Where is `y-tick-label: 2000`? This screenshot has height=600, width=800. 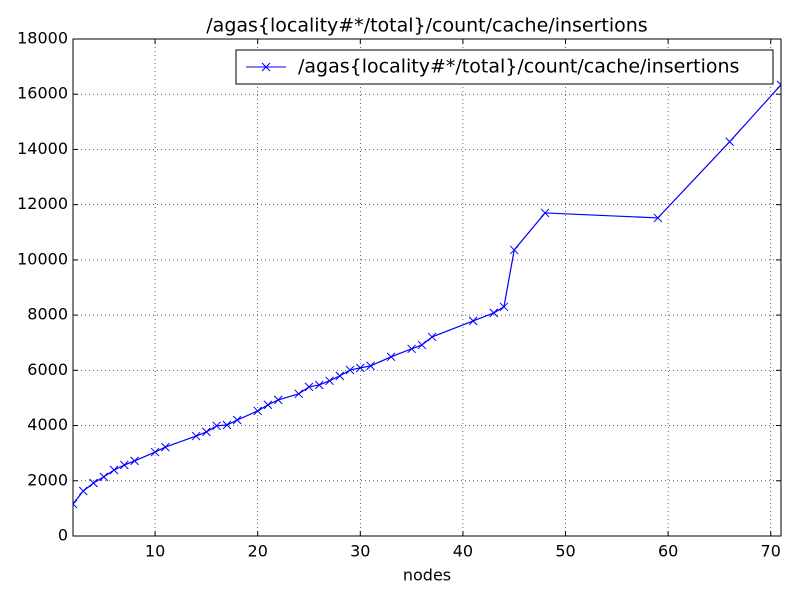
y-tick-label: 2000 is located at coordinates (47, 479).